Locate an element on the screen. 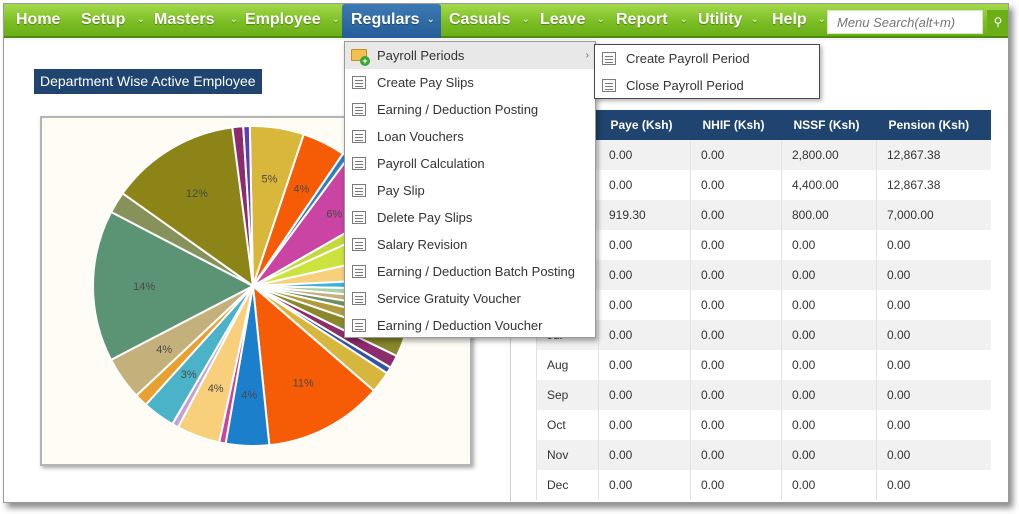 Image resolution: width=1019 pixels, height=514 pixels. table-row: Oct 0.00 0.00 0.00 0.00 is located at coordinates (763, 425).